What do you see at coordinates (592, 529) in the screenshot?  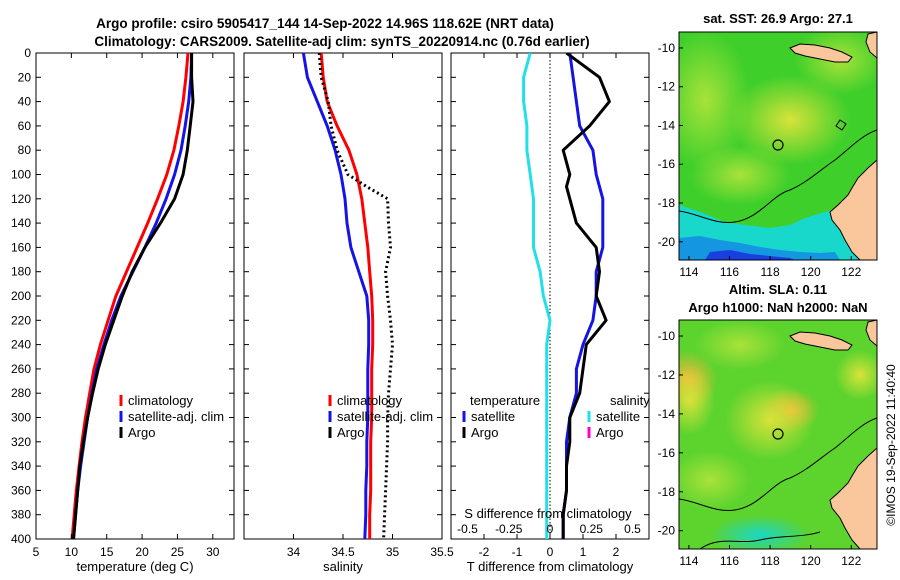 I see `sdiff-tick-label: 0.25` at bounding box center [592, 529].